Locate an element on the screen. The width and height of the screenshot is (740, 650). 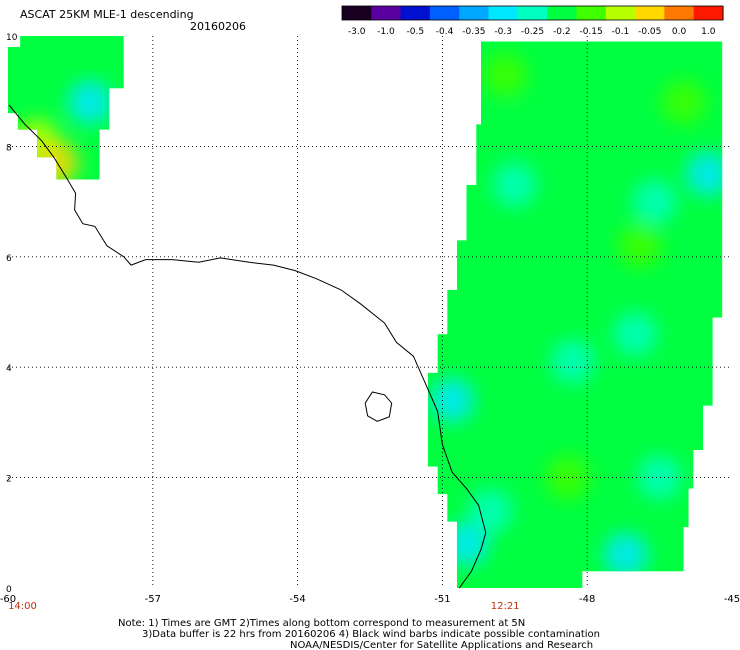
x-tick-label: -51 is located at coordinates (442, 599).